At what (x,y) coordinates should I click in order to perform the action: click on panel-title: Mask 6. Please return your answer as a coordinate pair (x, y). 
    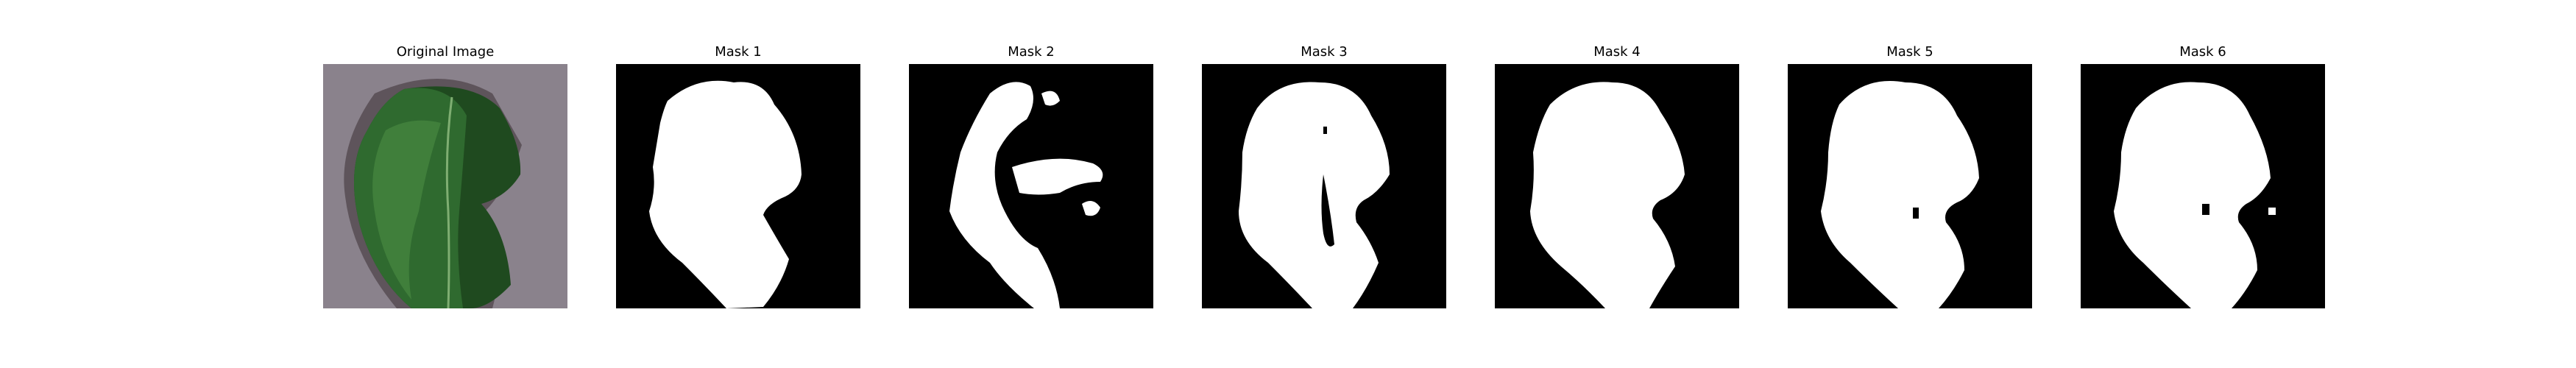
    Looking at the image, I should click on (2202, 52).